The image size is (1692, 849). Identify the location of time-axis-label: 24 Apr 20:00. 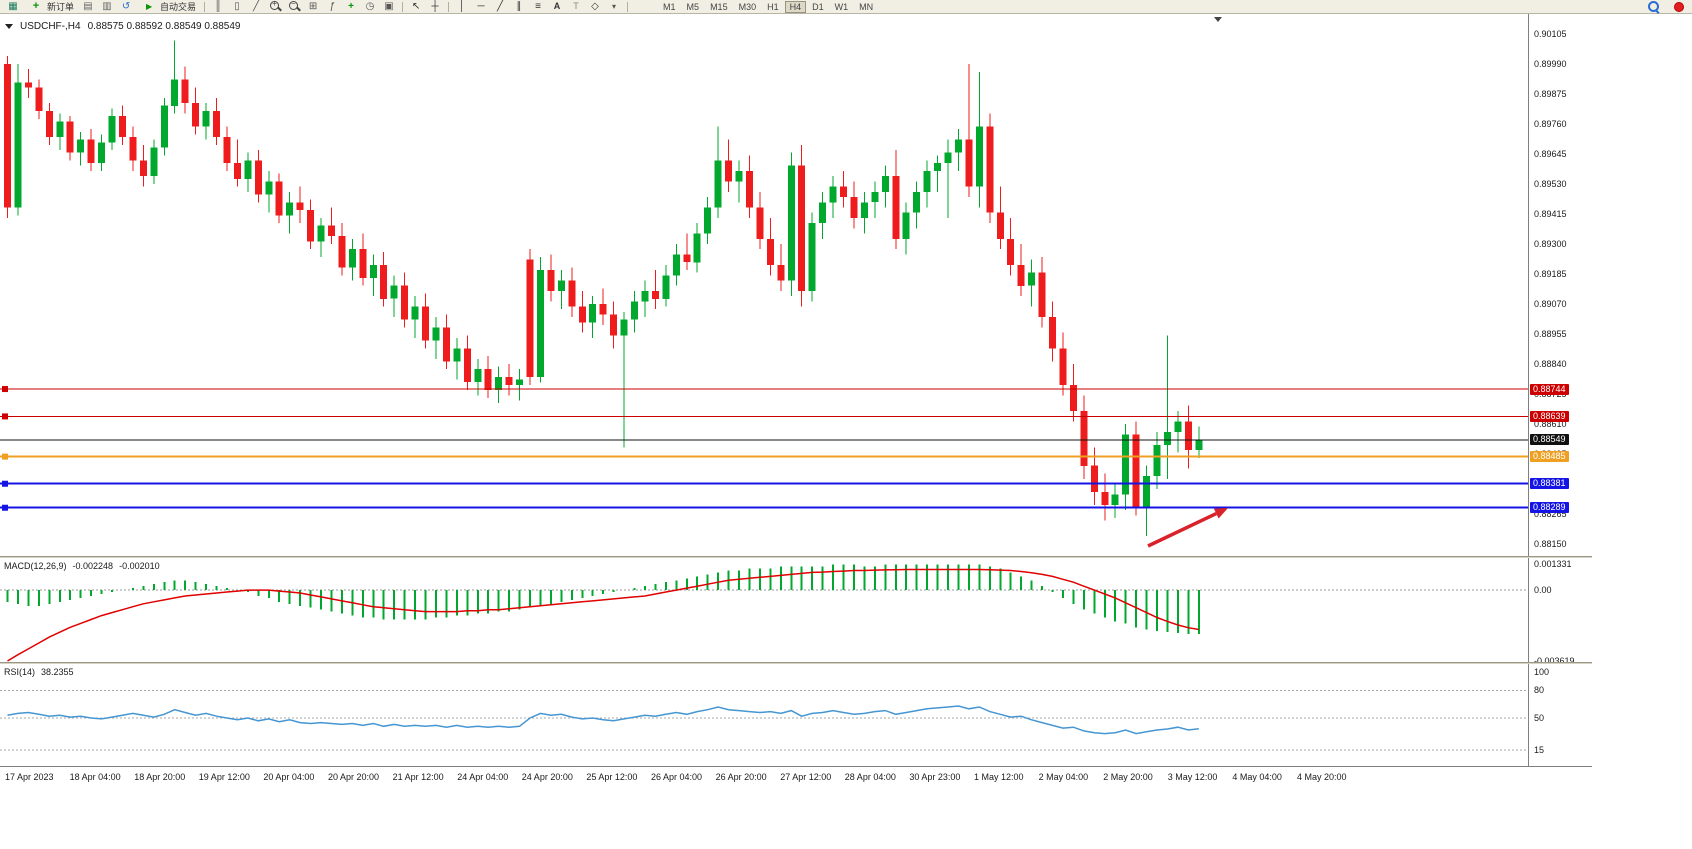
(547, 777).